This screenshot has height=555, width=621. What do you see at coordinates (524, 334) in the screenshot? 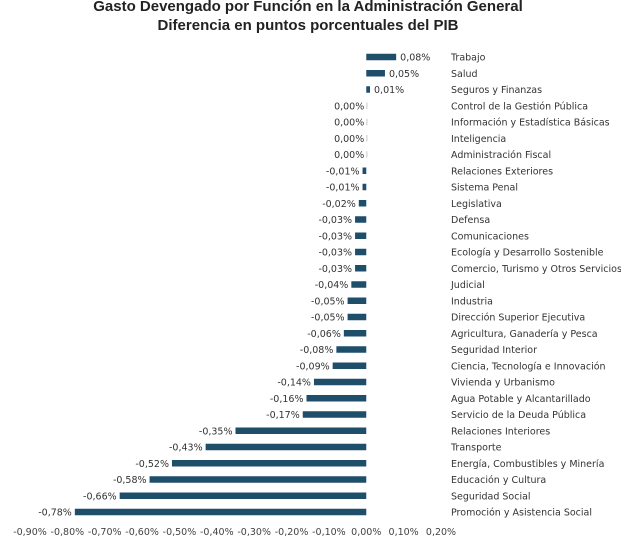
I see `category-label: Agricultura, Ganadería y Pesca` at bounding box center [524, 334].